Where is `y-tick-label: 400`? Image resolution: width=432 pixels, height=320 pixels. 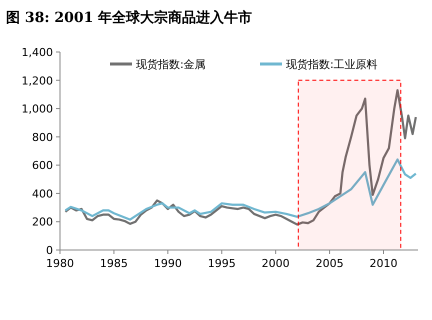 y-tick-label: 400 is located at coordinates (42, 193).